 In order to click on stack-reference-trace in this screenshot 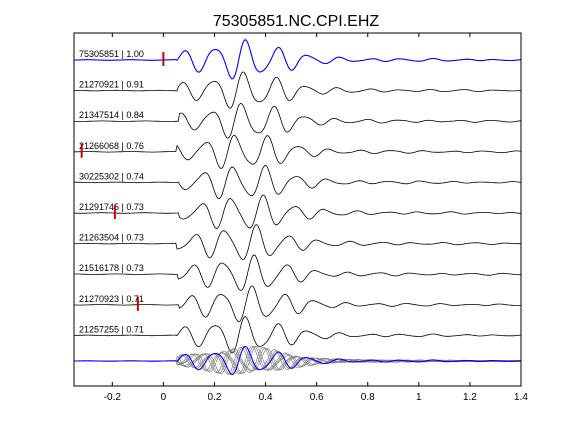, I will do `click(297, 360)`.